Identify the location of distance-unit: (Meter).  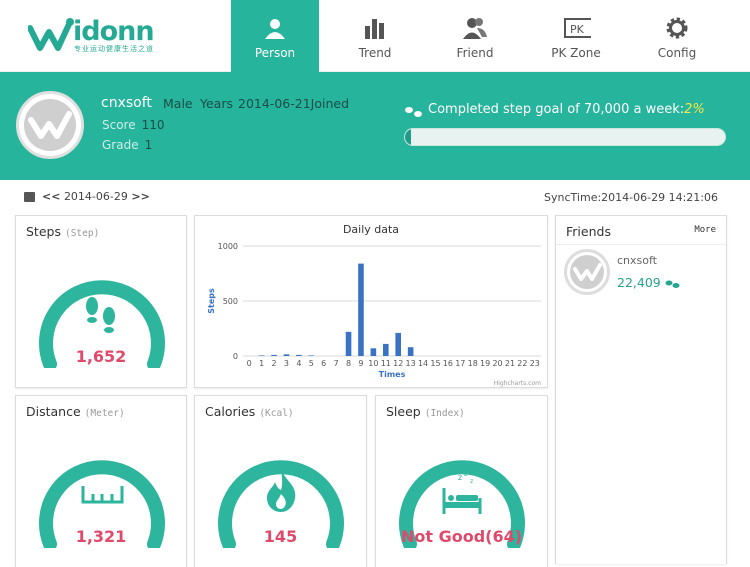
(104, 413).